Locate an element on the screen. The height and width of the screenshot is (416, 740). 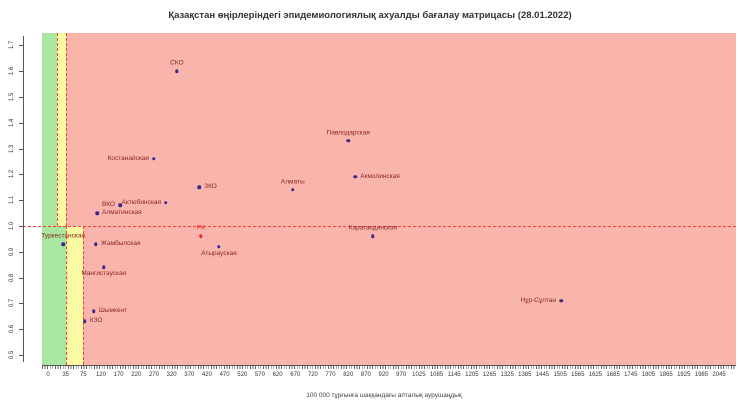
x-tick-label: 1025 is located at coordinates (419, 375).